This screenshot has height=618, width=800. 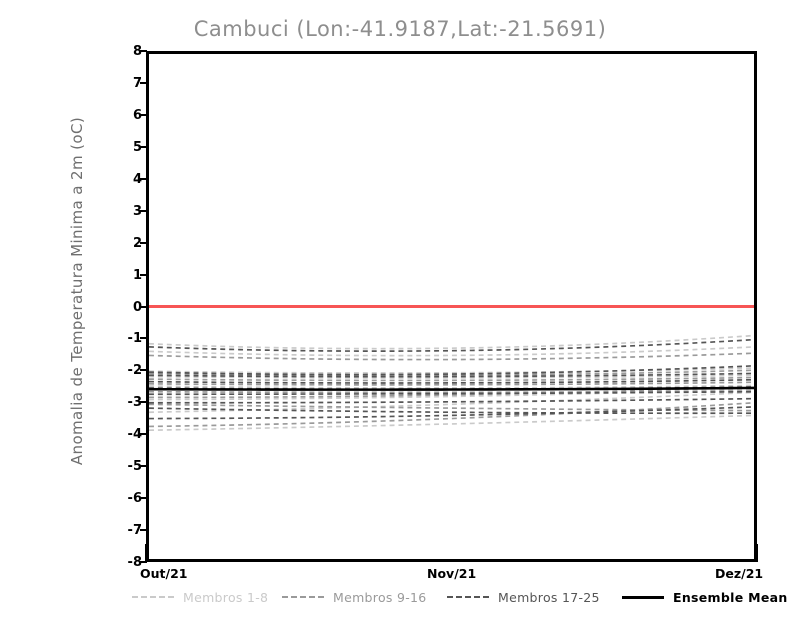 I want to click on legend-label: Ensemble Mean, so click(x=730, y=597).